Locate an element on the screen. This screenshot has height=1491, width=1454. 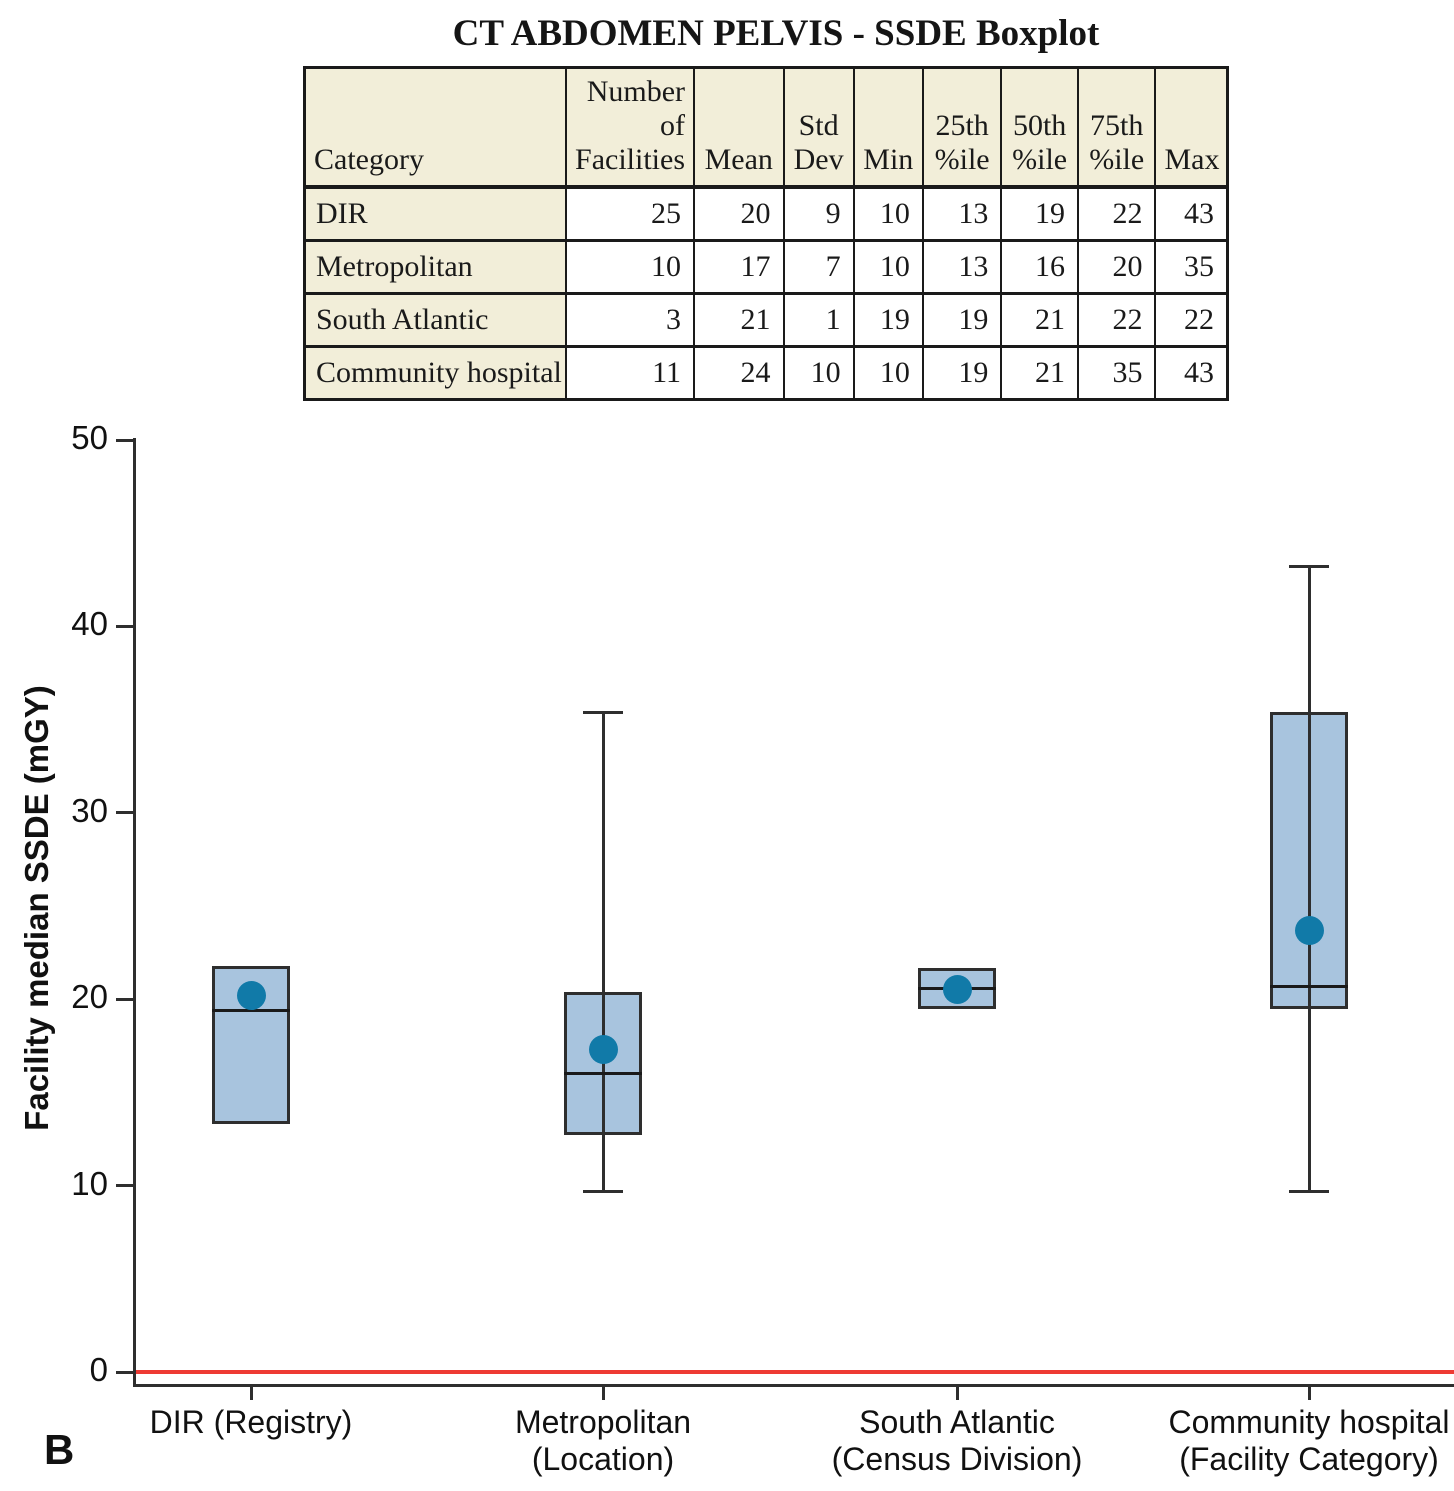
x-tick-metropolitan is located at coordinates (603, 1393).